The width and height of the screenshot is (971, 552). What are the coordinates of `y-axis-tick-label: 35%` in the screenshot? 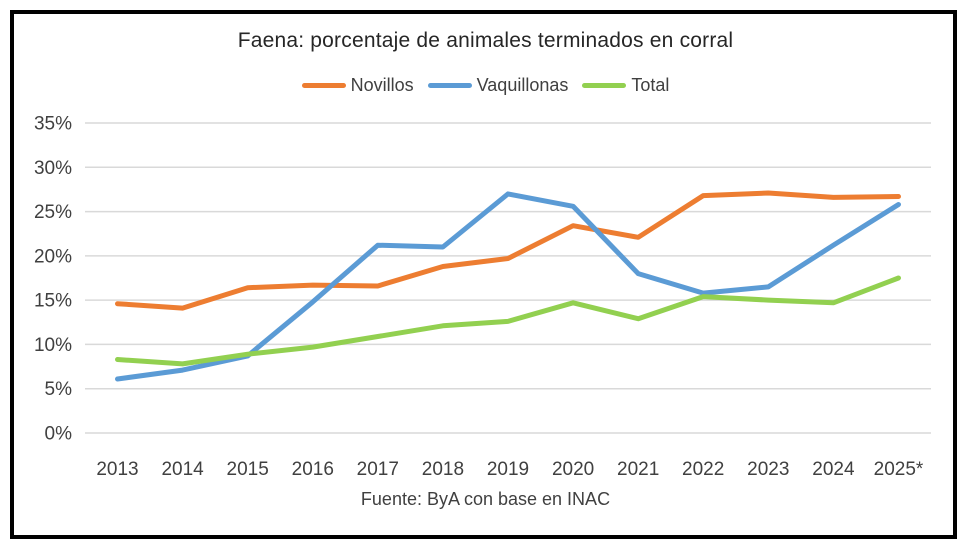 It's located at (53, 124).